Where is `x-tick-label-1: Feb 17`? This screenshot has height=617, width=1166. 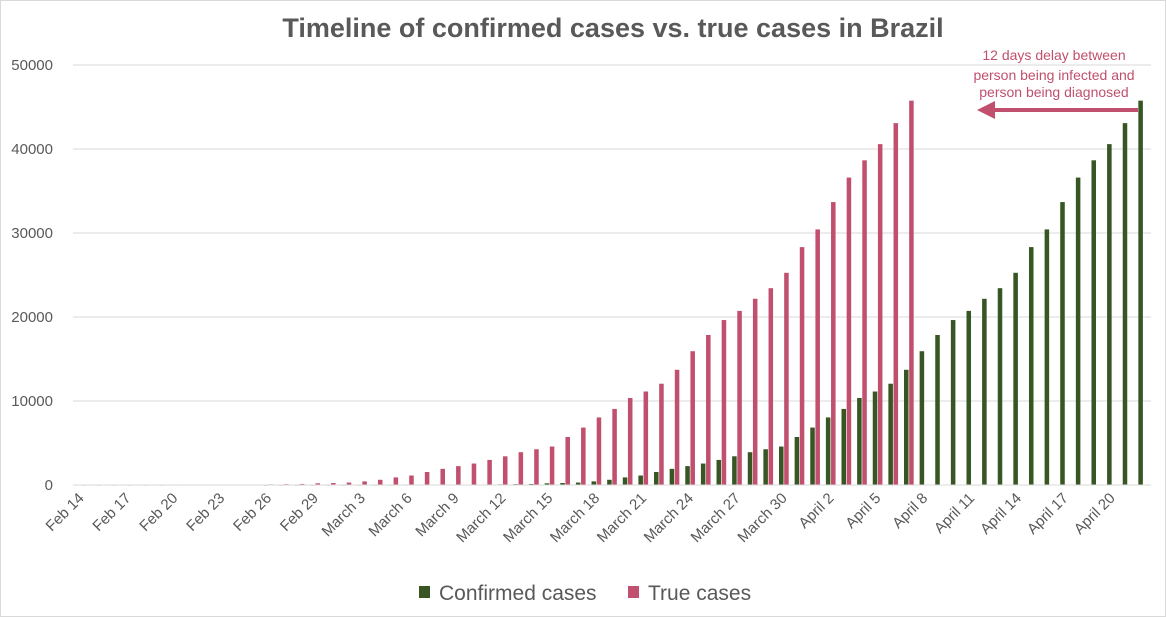 x-tick-label-1: Feb 17 is located at coordinates (111, 512).